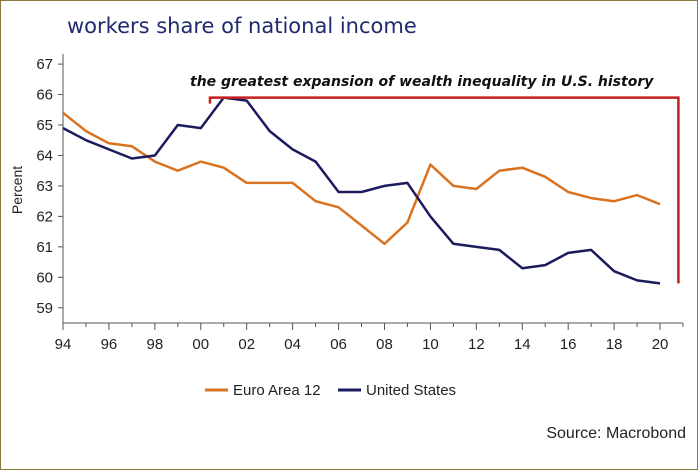 This screenshot has width=700, height=472. What do you see at coordinates (44, 247) in the screenshot?
I see `y-tick-label: 61` at bounding box center [44, 247].